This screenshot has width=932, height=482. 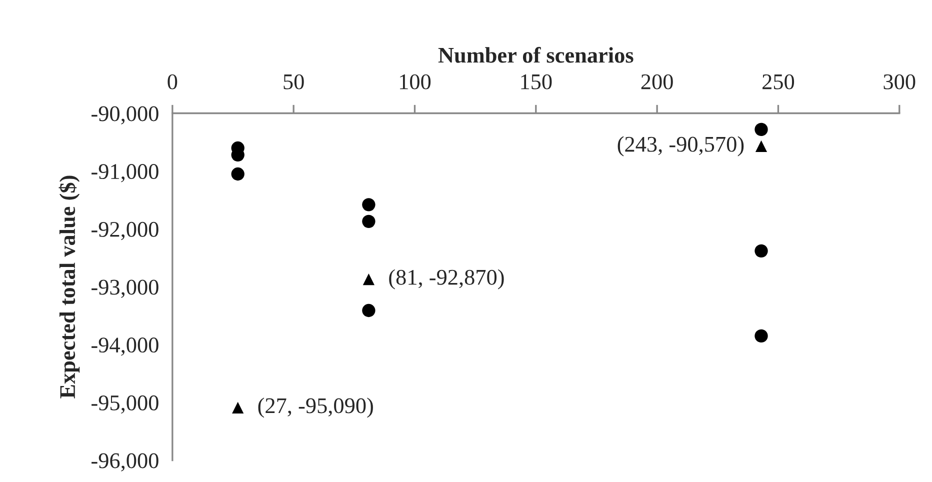 What do you see at coordinates (900, 82) in the screenshot?
I see `x-tick-label: 300` at bounding box center [900, 82].